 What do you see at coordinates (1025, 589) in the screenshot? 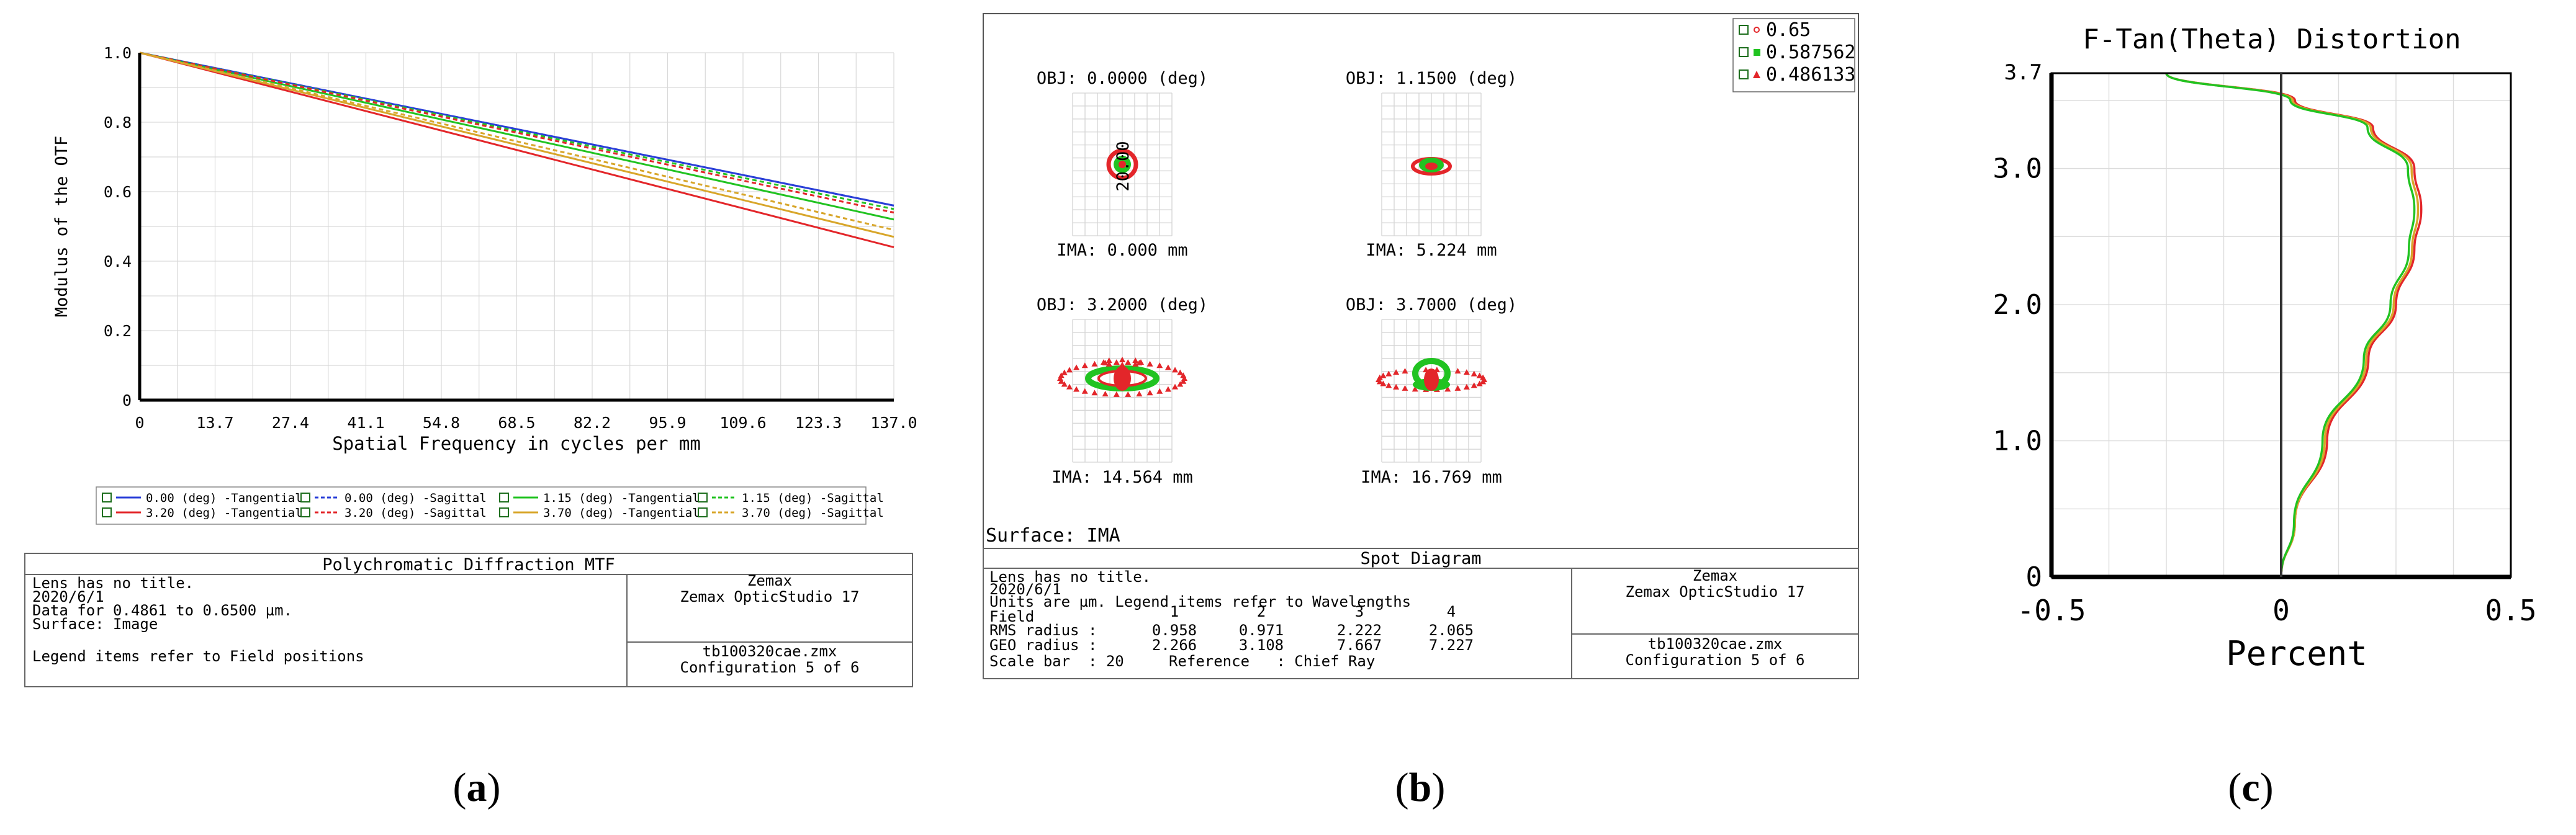
I see `spot-info-line-2: 2020/6/1` at bounding box center [1025, 589].